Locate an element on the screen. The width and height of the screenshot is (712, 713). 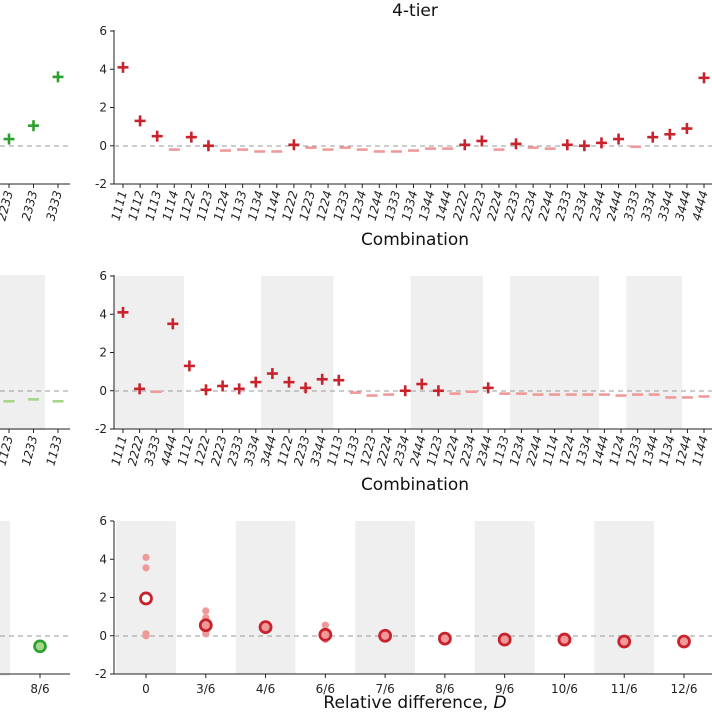
x-tick-label: 2233 is located at coordinates (8, 205).